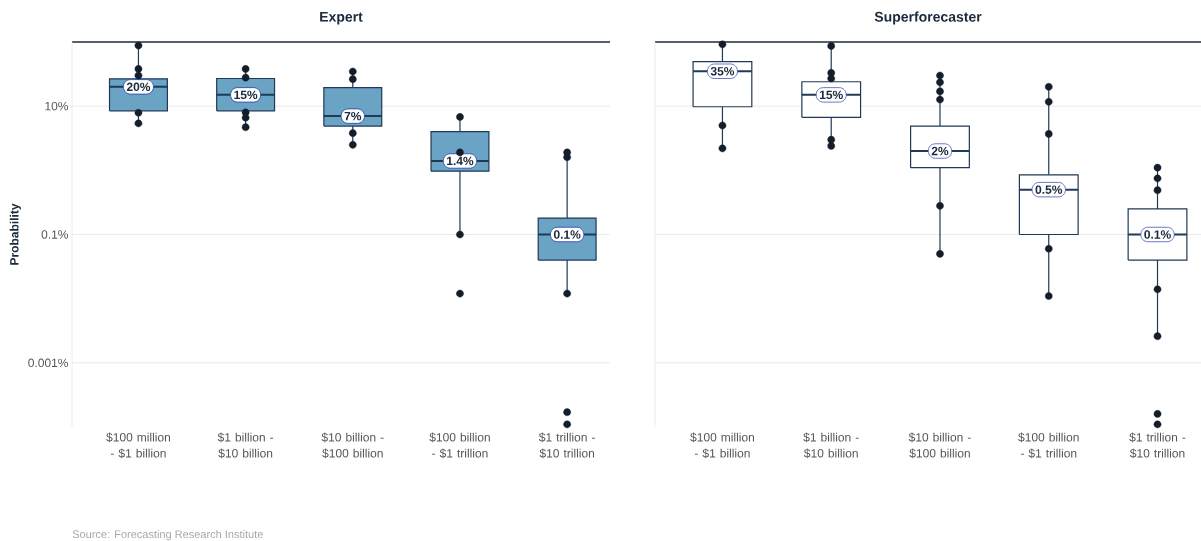  I want to click on y-tick-label: 0.1%, so click(55, 234).